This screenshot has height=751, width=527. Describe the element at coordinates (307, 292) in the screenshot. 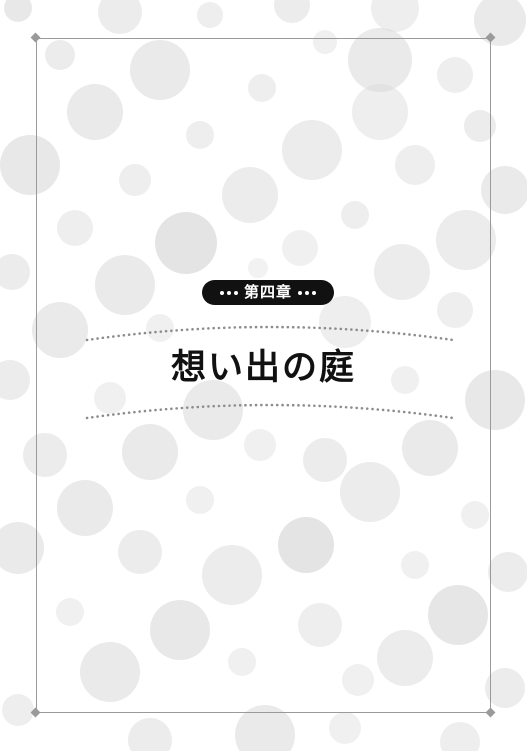

I see `badge-dots-right` at that location.